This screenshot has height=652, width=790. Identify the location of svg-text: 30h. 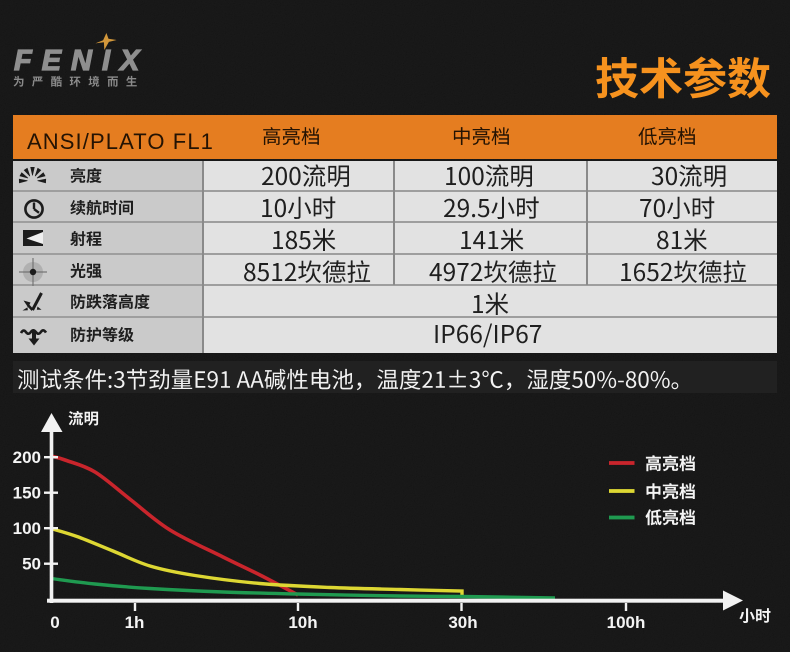
(462, 622).